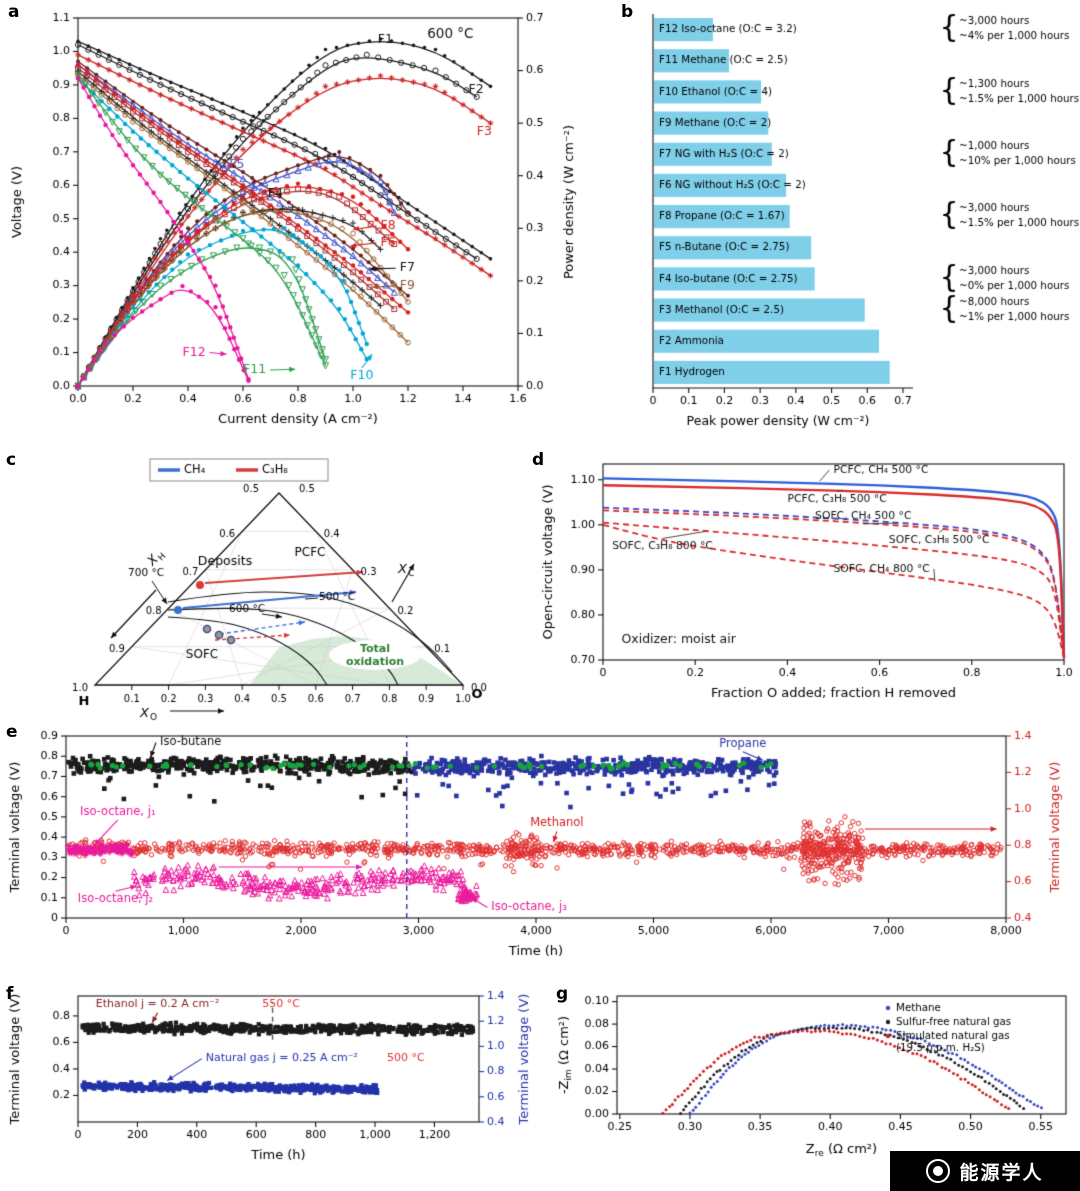  What do you see at coordinates (11, 460) in the screenshot?
I see `panel-letter-c: c` at bounding box center [11, 460].